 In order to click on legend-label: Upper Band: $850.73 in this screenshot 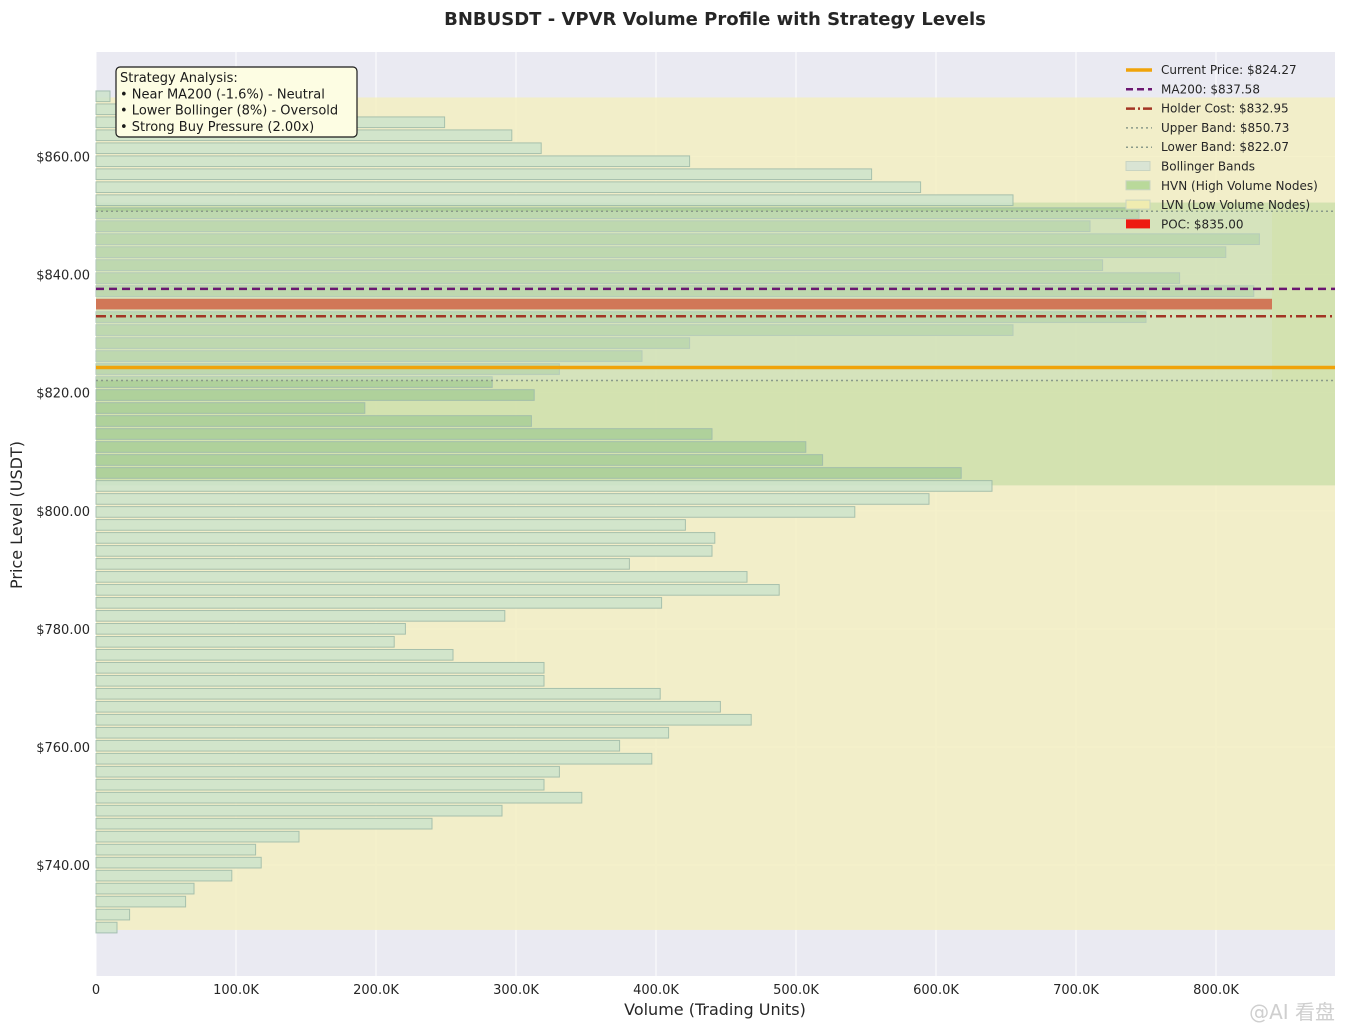, I will do `click(1225, 128)`.